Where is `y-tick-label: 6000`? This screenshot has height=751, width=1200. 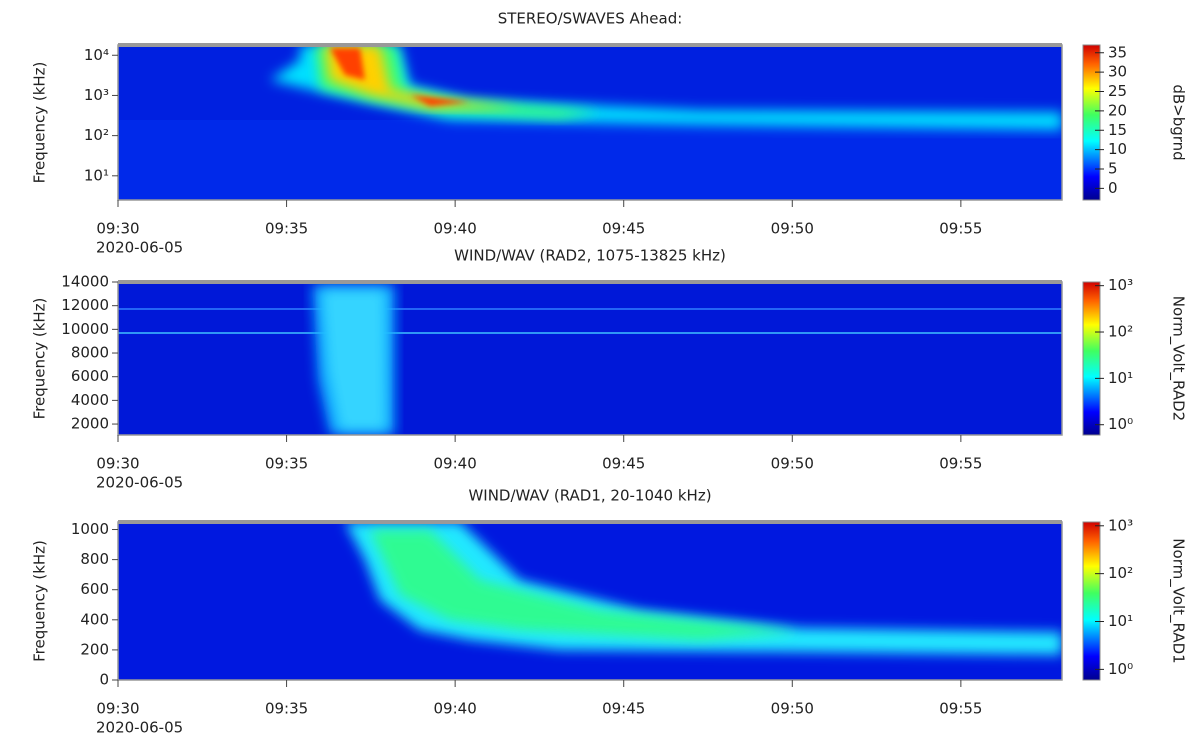 y-tick-label: 6000 is located at coordinates (90, 376).